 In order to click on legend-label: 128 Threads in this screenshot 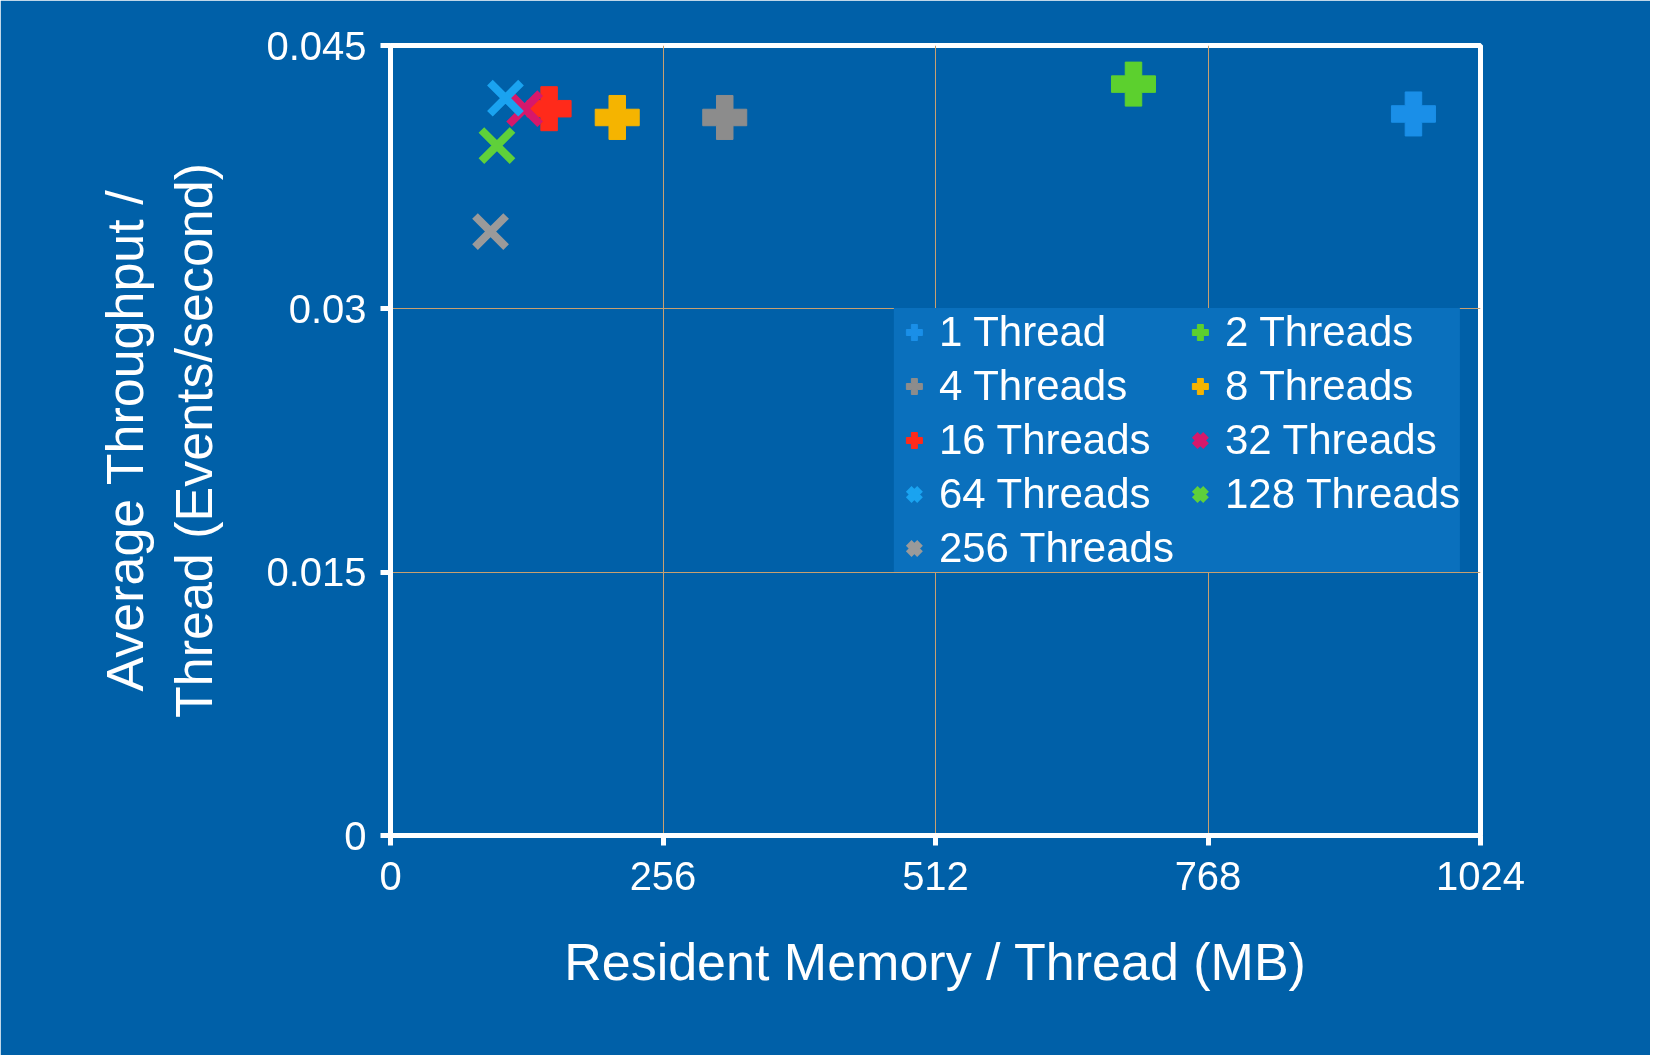, I will do `click(1342, 494)`.